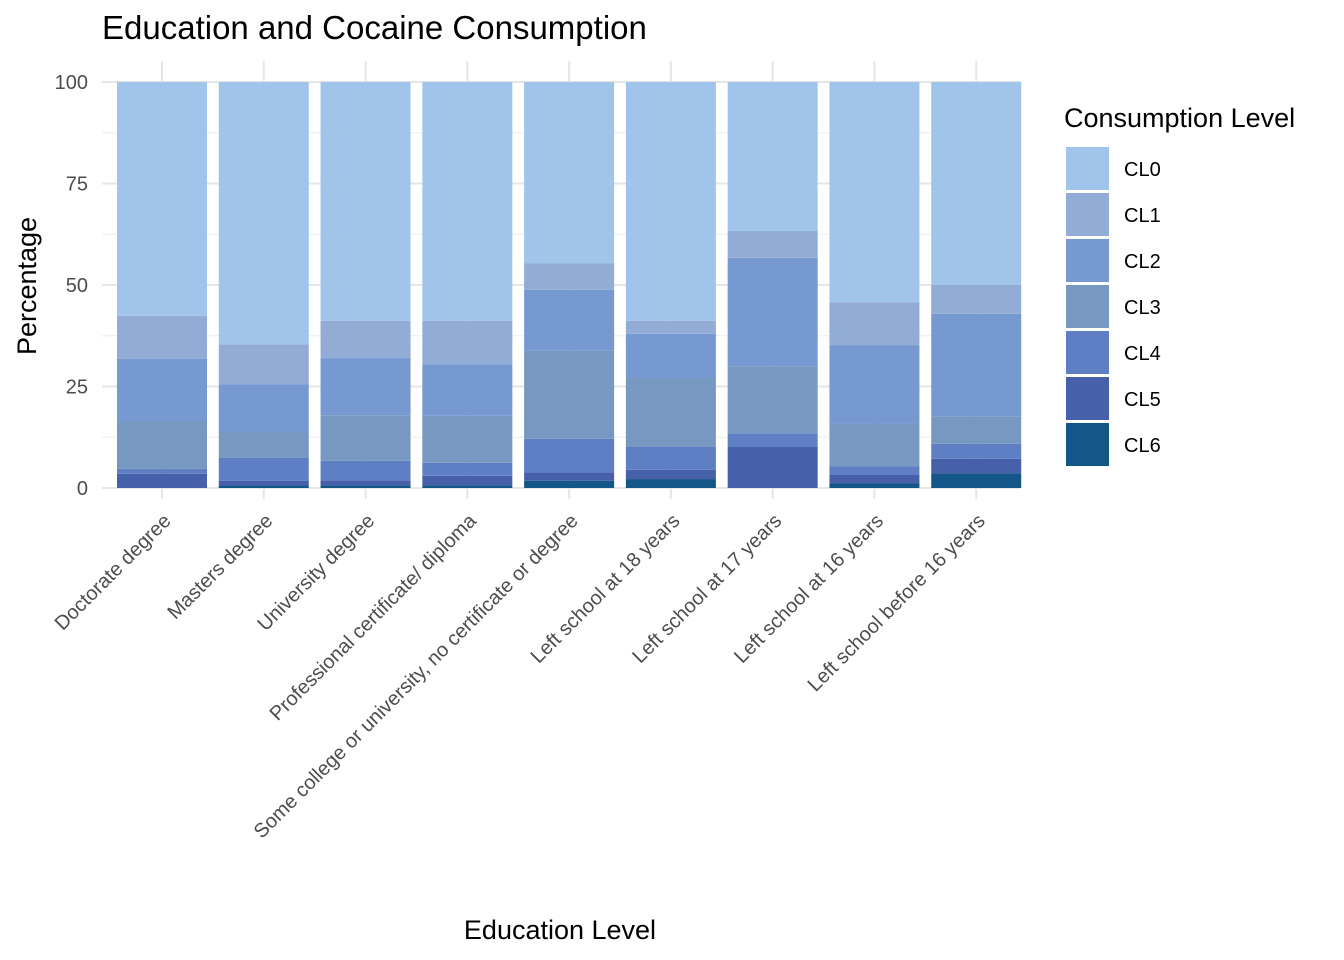 This screenshot has height=960, width=1344. Describe the element at coordinates (560, 930) in the screenshot. I see `x-axis-title: Education Level` at that location.